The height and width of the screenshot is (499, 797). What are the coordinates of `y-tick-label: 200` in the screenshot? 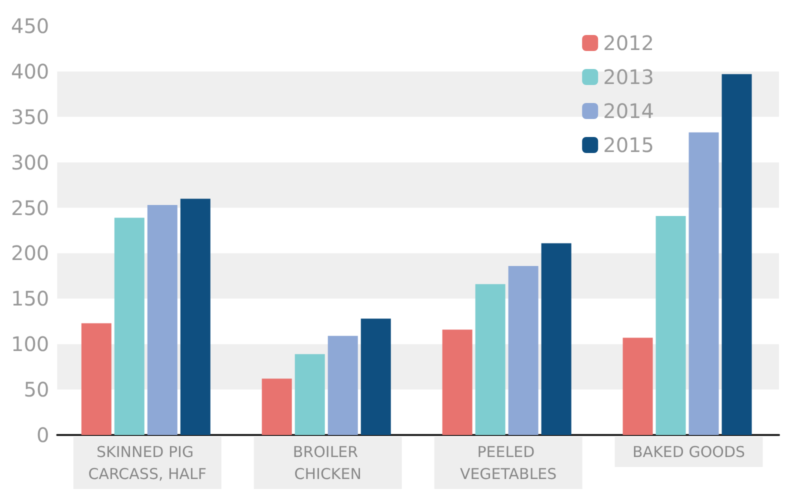 It's located at (30, 253).